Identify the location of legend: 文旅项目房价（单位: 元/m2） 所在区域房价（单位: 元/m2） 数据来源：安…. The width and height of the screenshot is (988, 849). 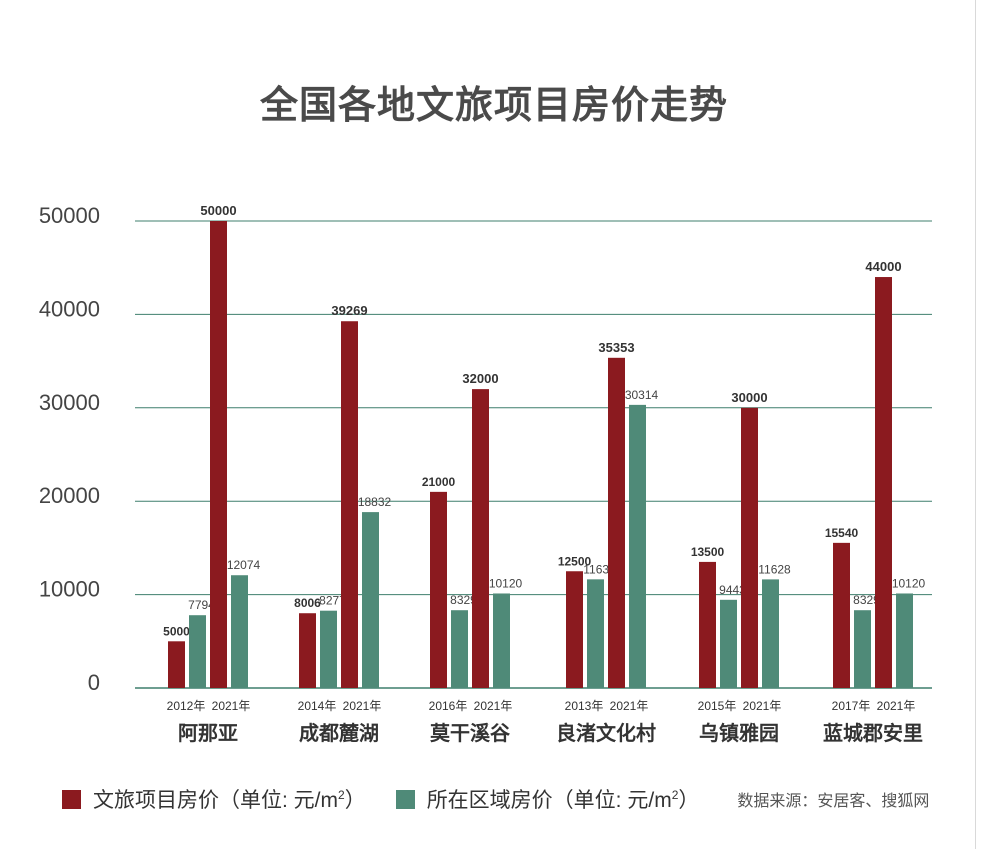
(495, 799).